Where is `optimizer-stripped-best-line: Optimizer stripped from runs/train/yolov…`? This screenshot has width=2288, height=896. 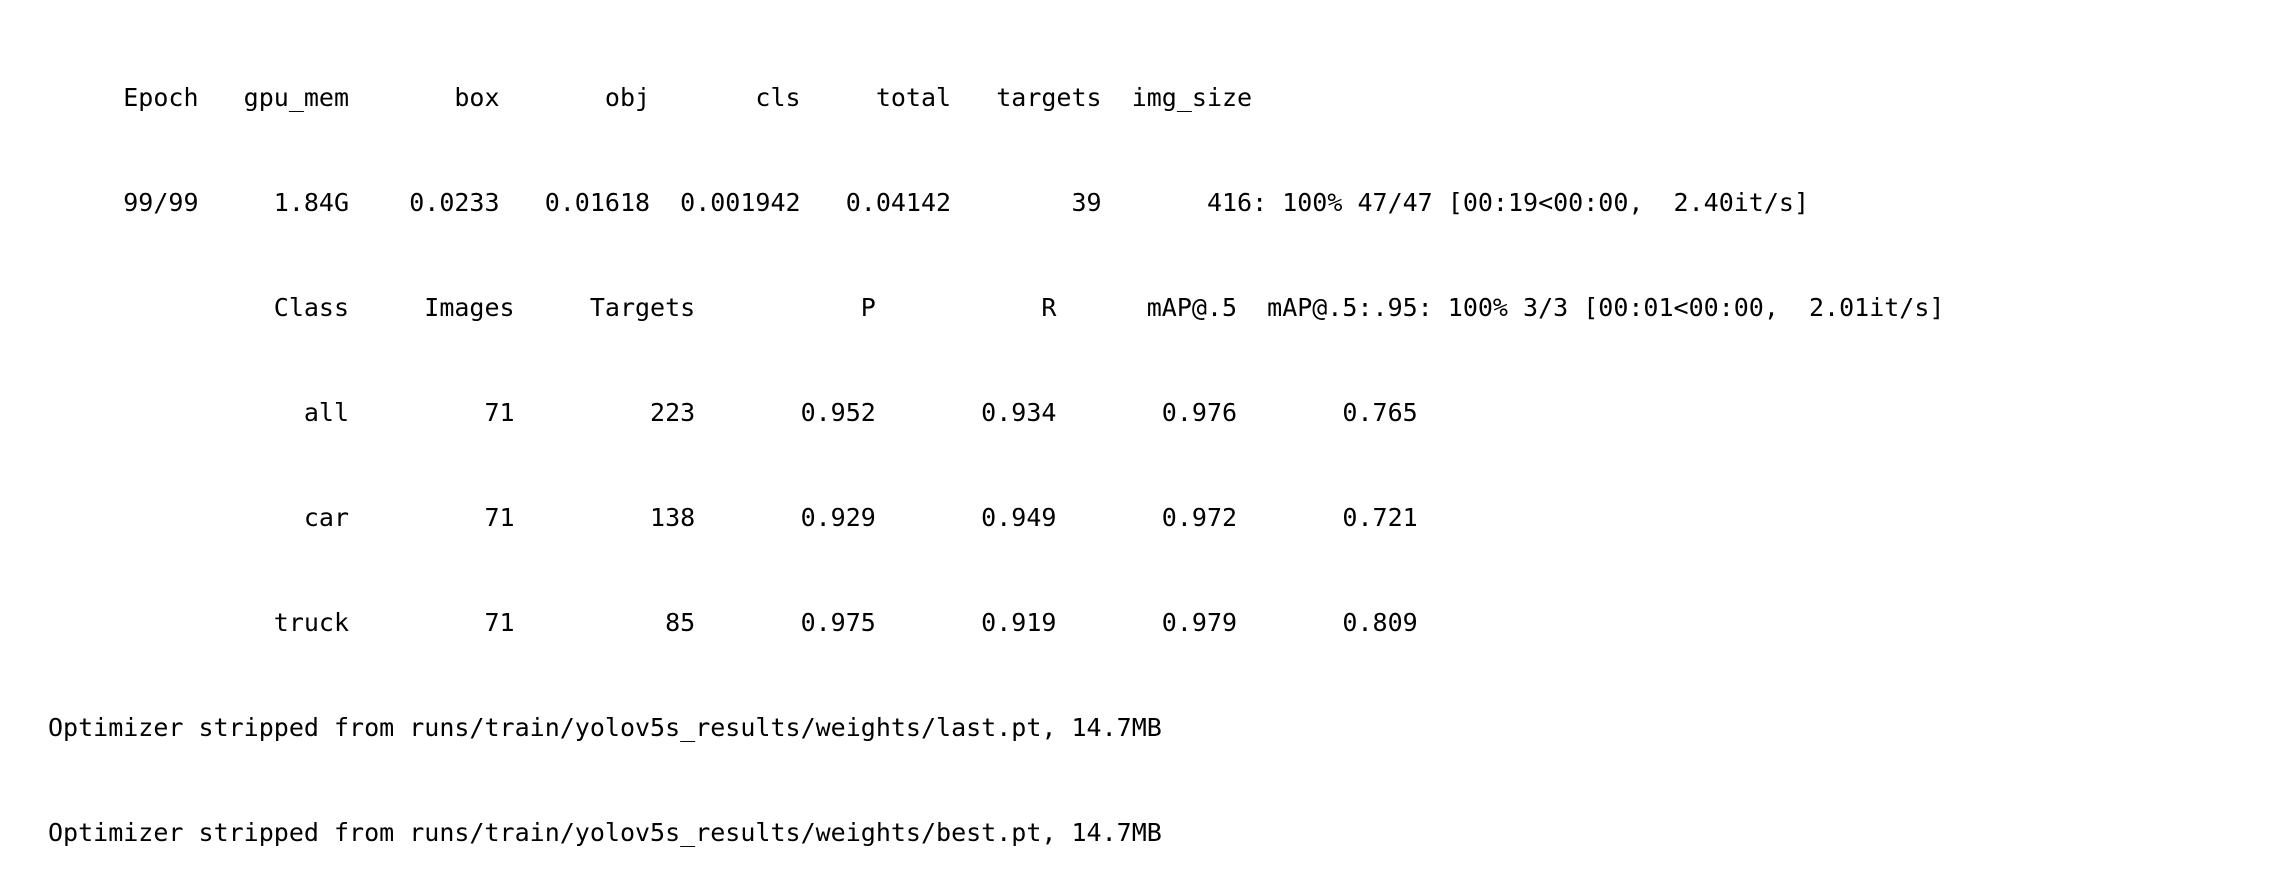
optimizer-stripped-best-line: Optimizer stripped from runs/train/yolov… is located at coordinates (605, 832).